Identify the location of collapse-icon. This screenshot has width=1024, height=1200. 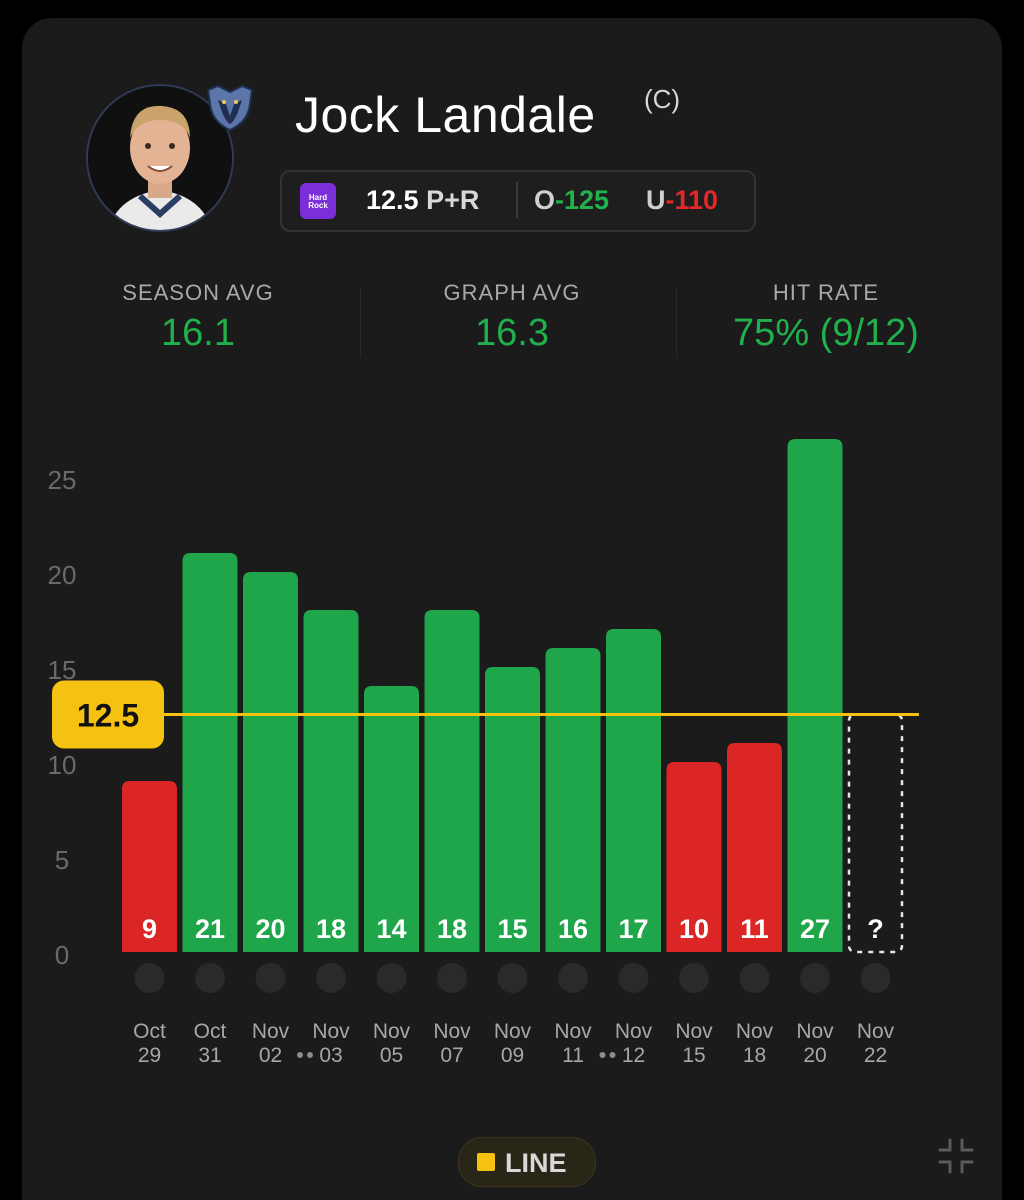
(956, 1156).